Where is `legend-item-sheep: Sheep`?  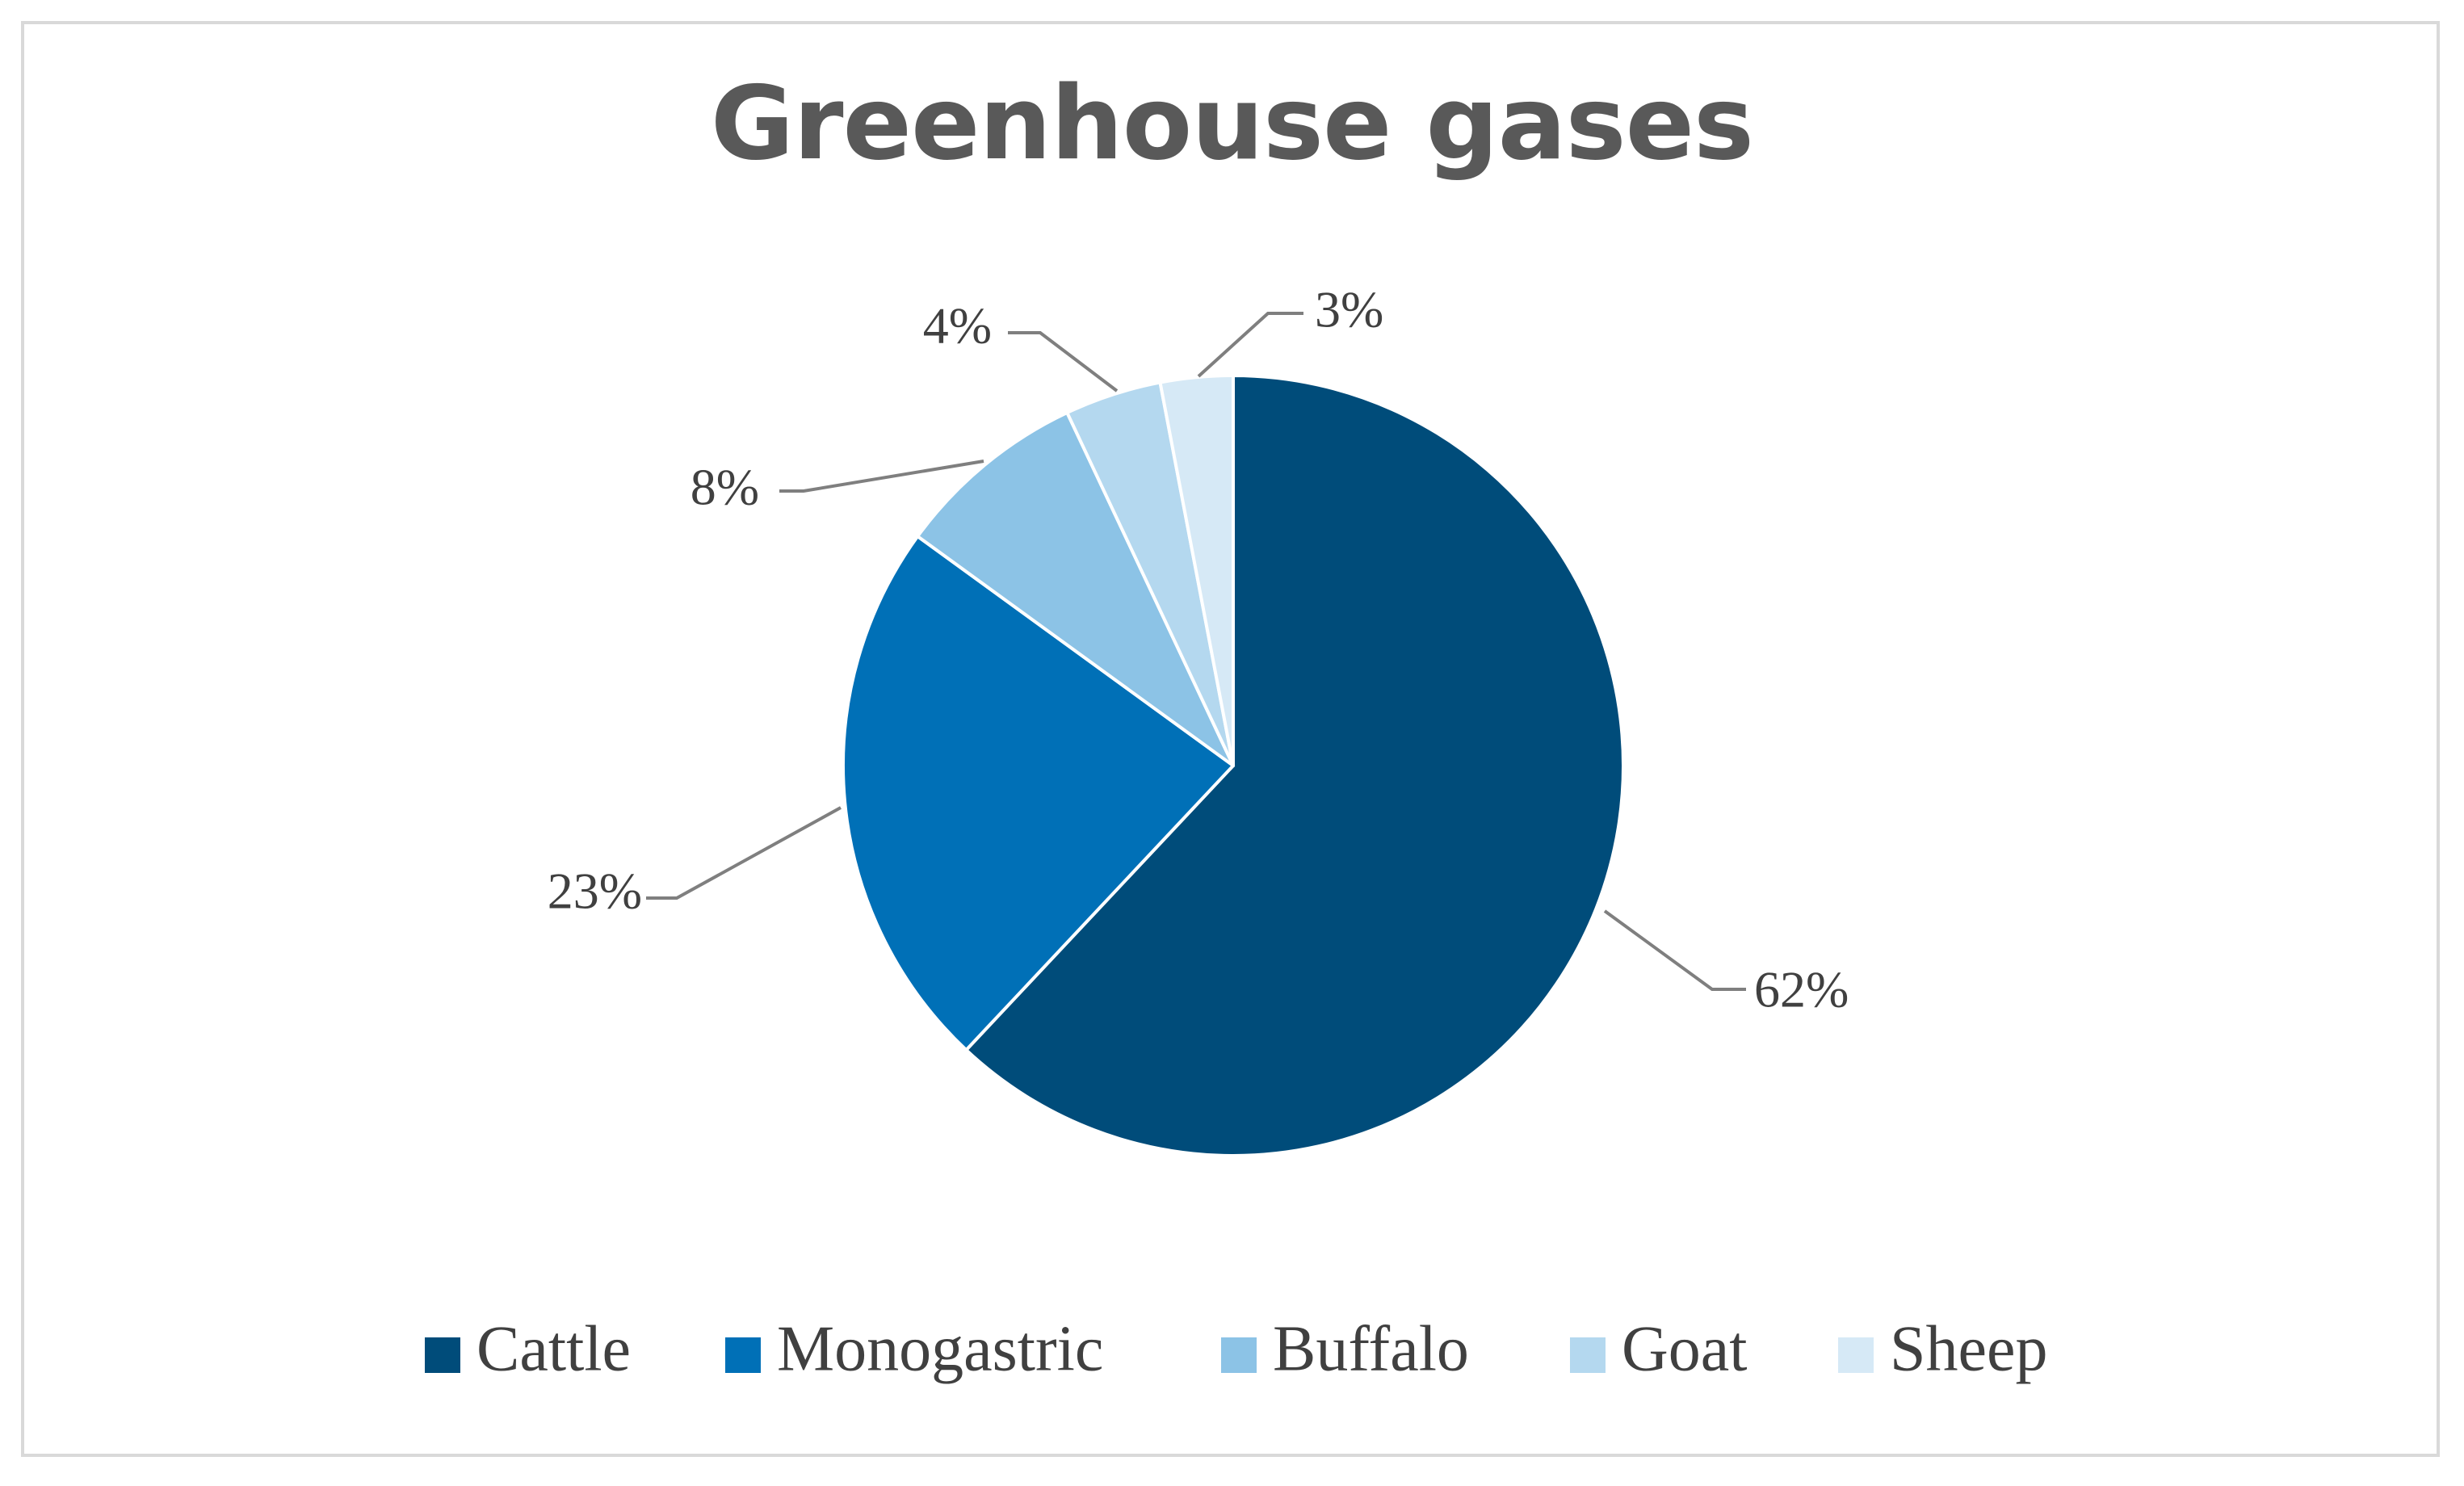
legend-item-sheep: Sheep is located at coordinates (1943, 1348).